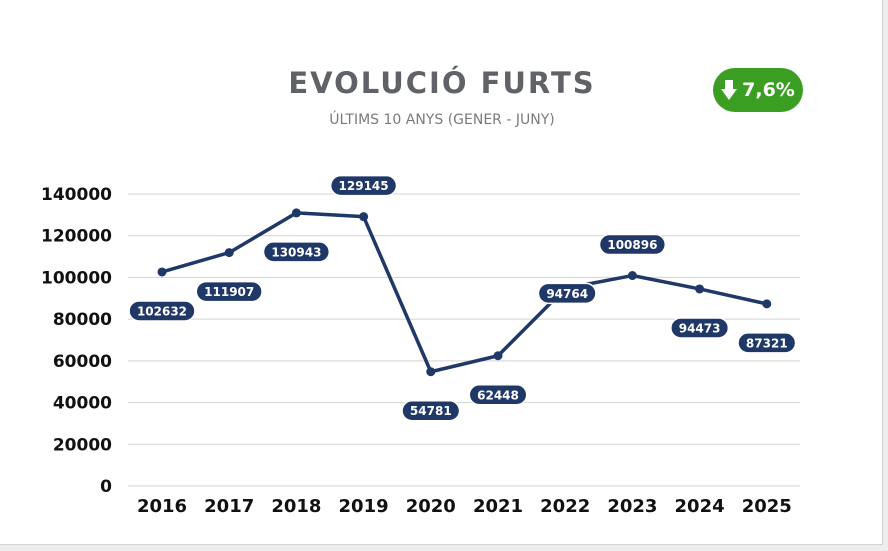 Image resolution: width=888 pixels, height=551 pixels. Describe the element at coordinates (76, 341) in the screenshot. I see `y-axis: 0 20000 40000 60000 80000 100000 120000 140000` at that location.